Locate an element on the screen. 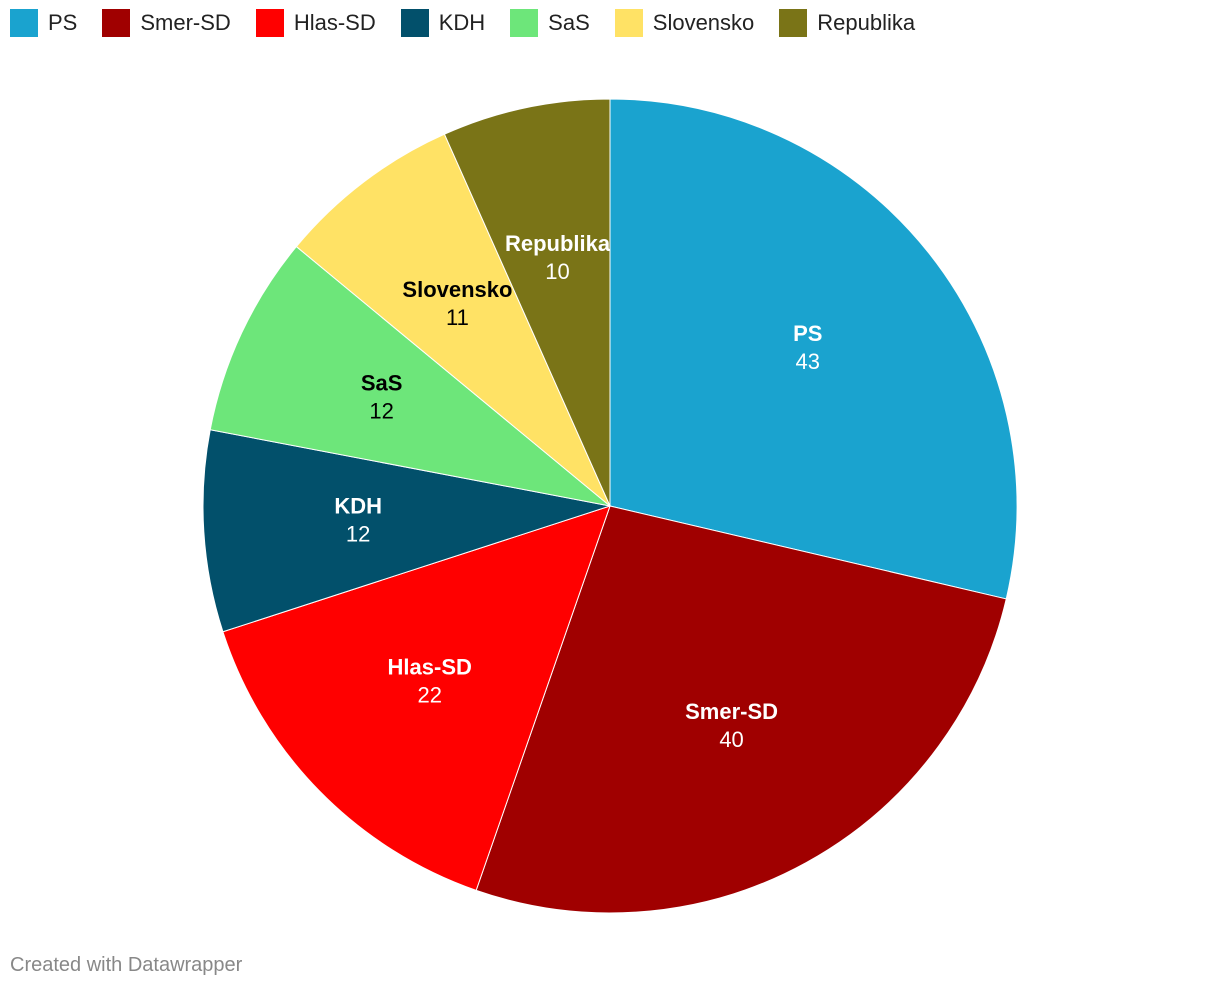  legend-label: PS is located at coordinates (63, 22).